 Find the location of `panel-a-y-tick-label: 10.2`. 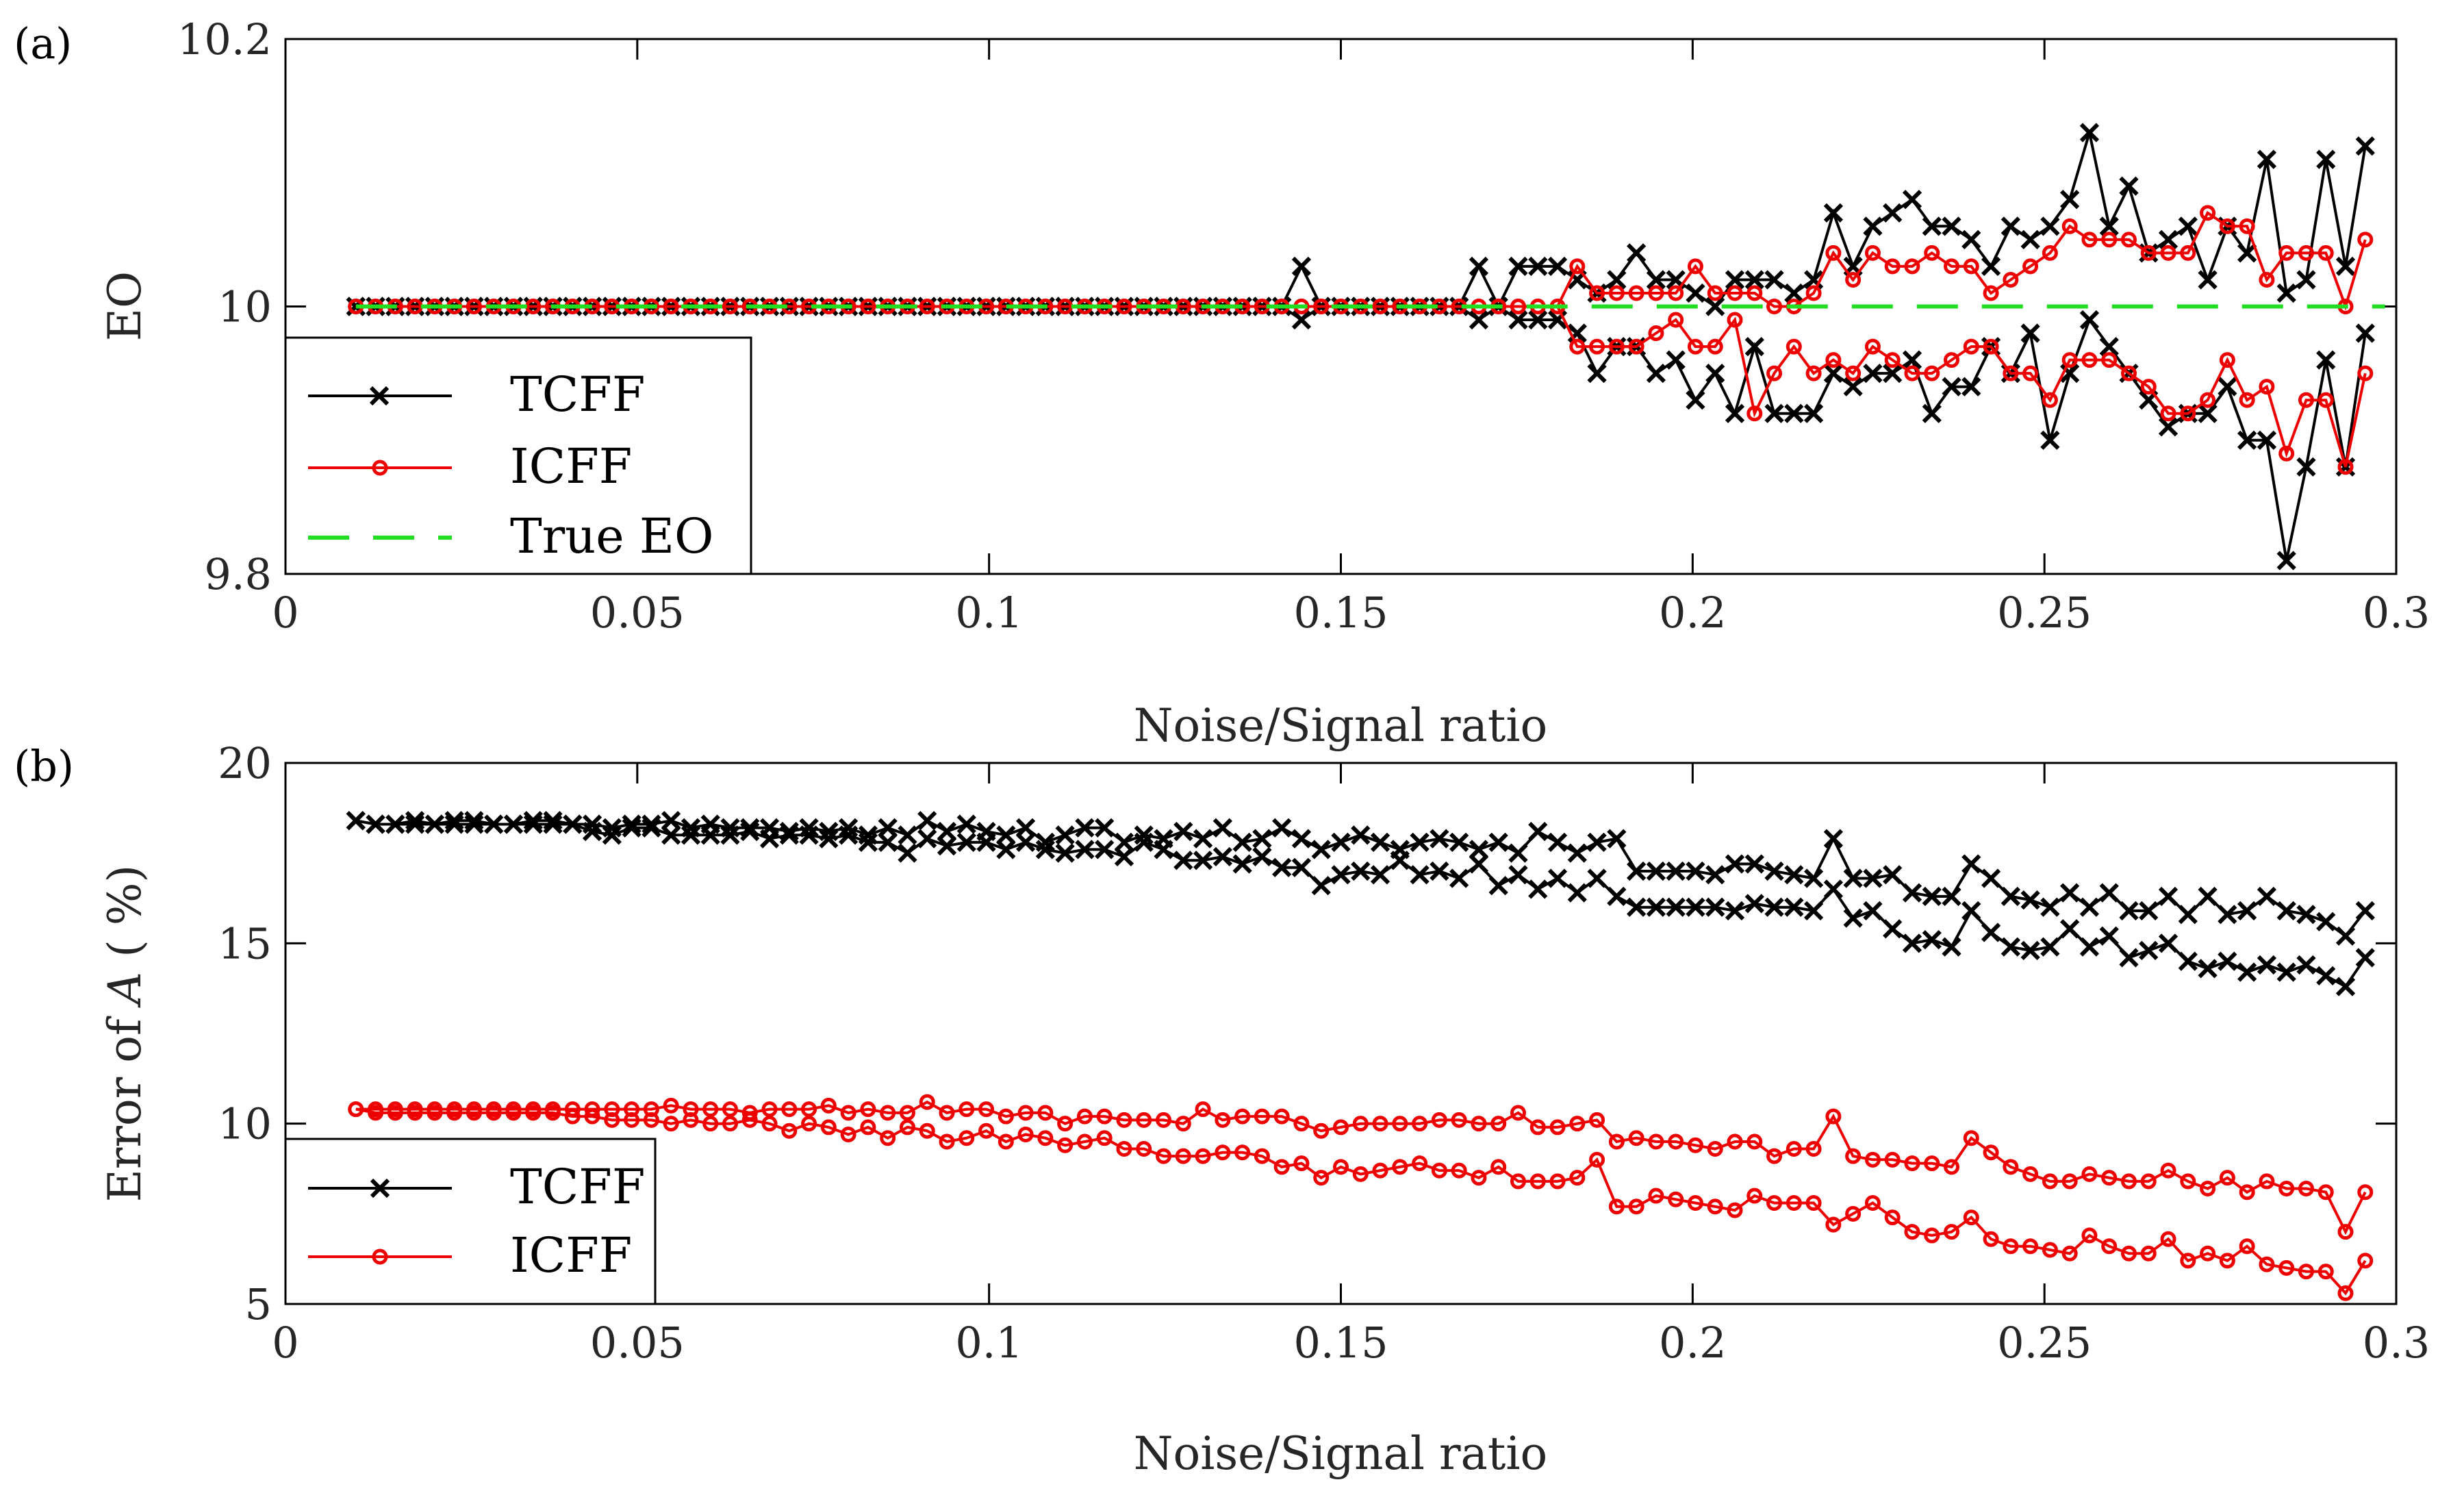

panel-a-y-tick-label: 10.2 is located at coordinates (224, 39).